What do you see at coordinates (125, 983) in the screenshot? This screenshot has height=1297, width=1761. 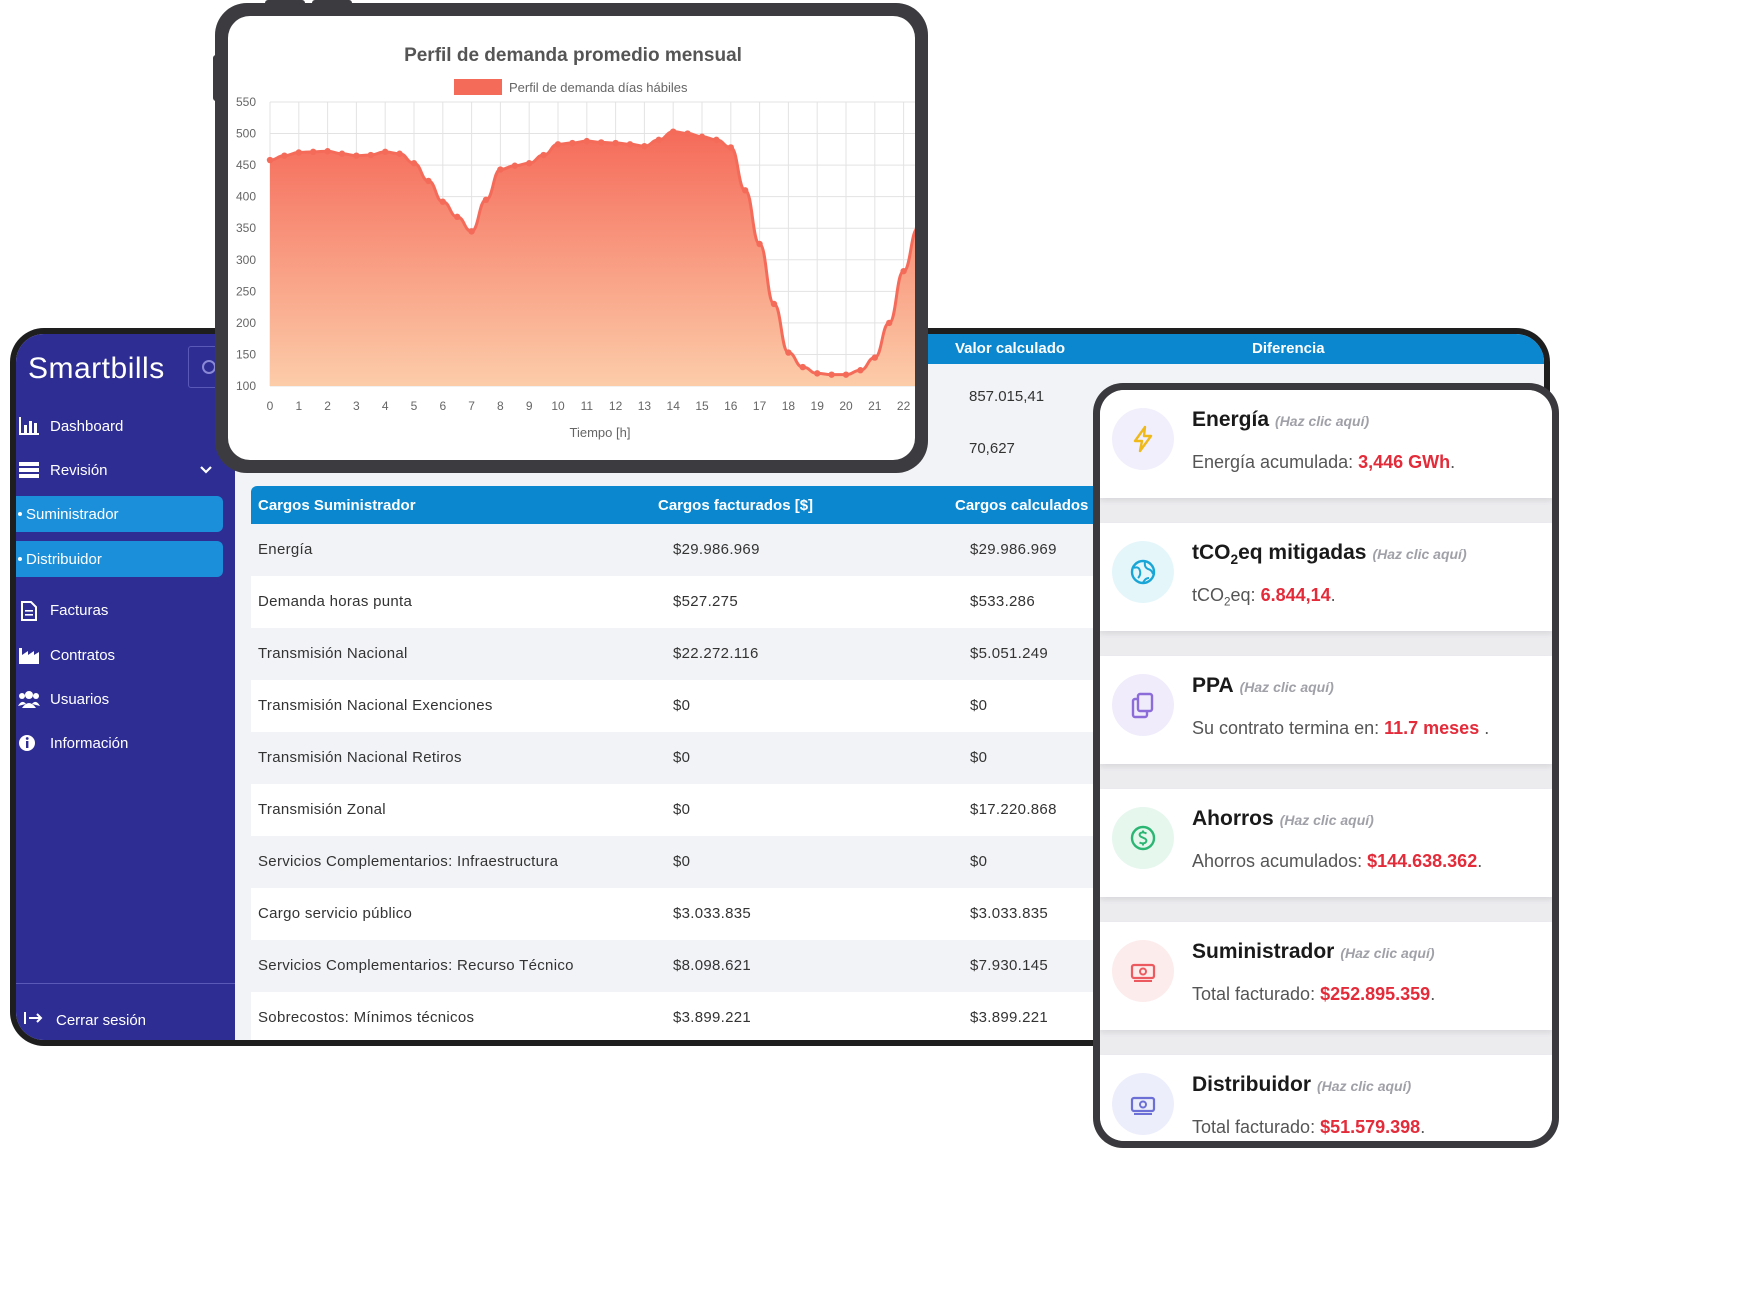 I see `sidebar-divider` at bounding box center [125, 983].